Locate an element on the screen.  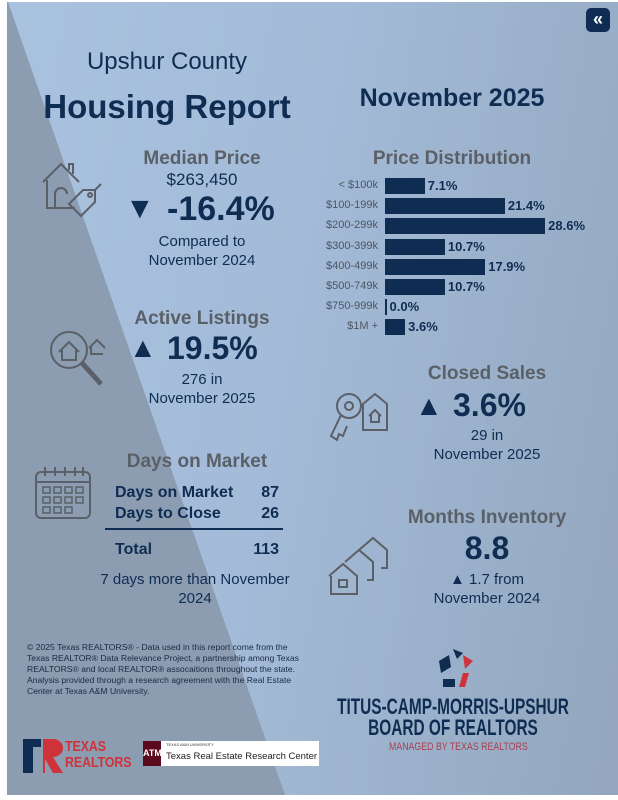
chart-category-label: $500-749k is located at coordinates (352, 286).